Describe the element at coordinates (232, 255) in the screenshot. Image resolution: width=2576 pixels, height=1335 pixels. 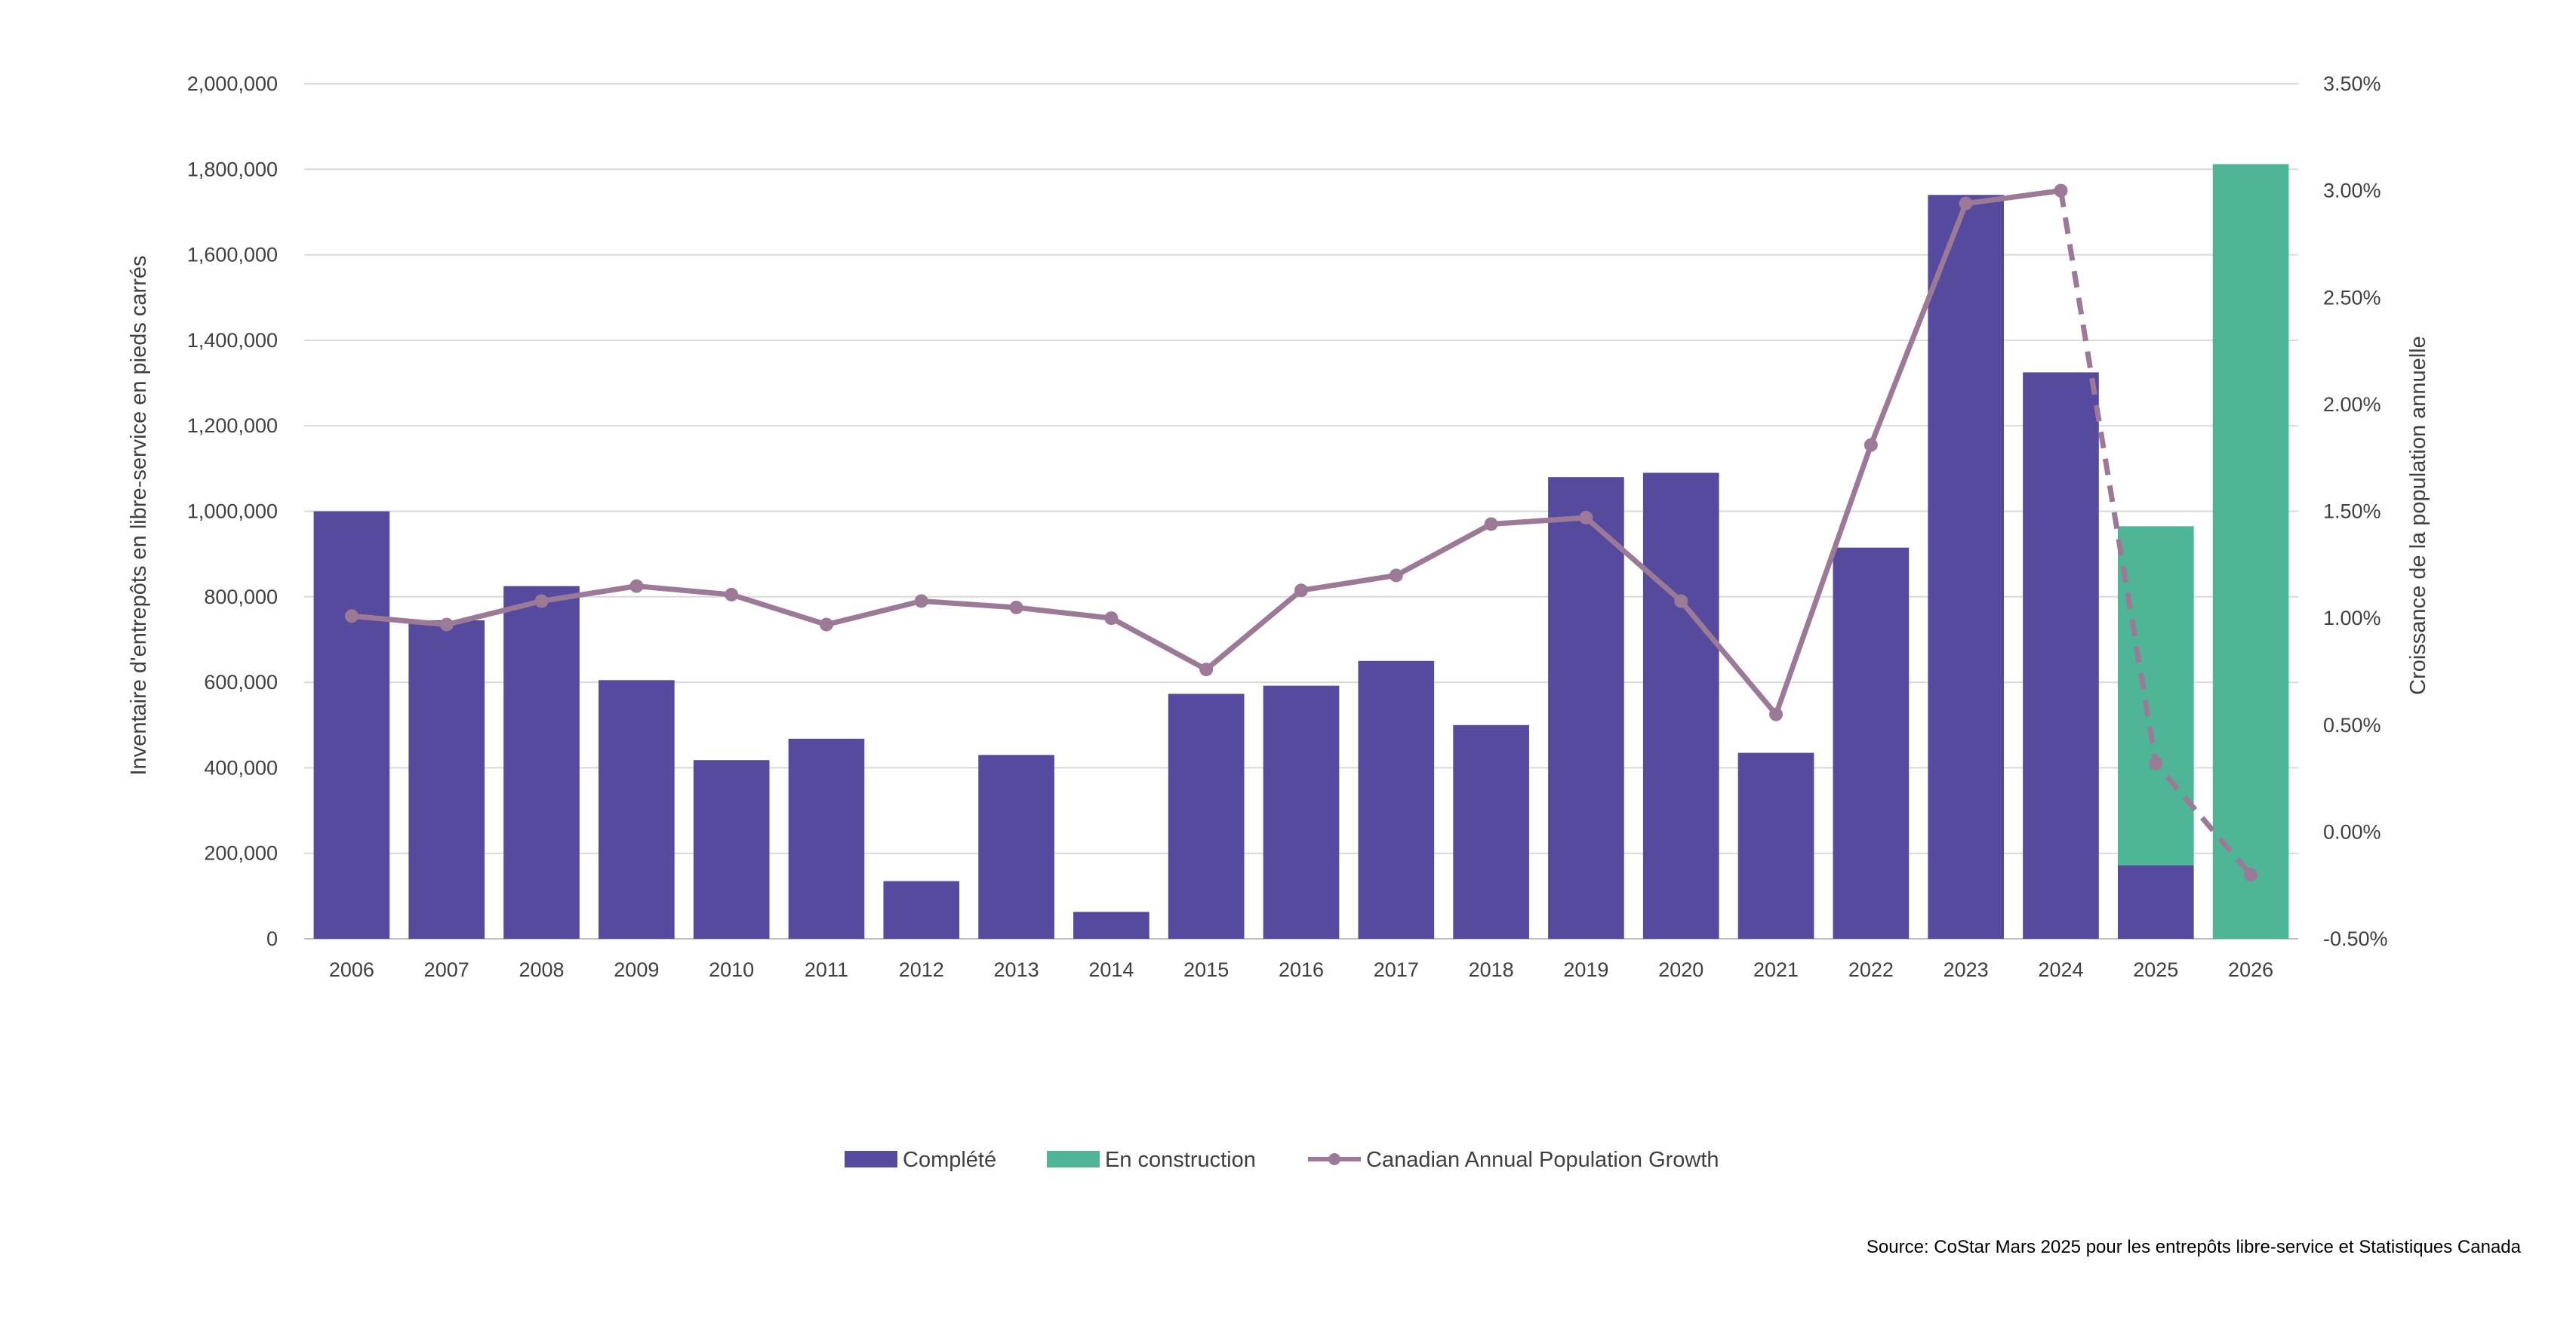
I see `left-tick-label: 1,600,000` at that location.